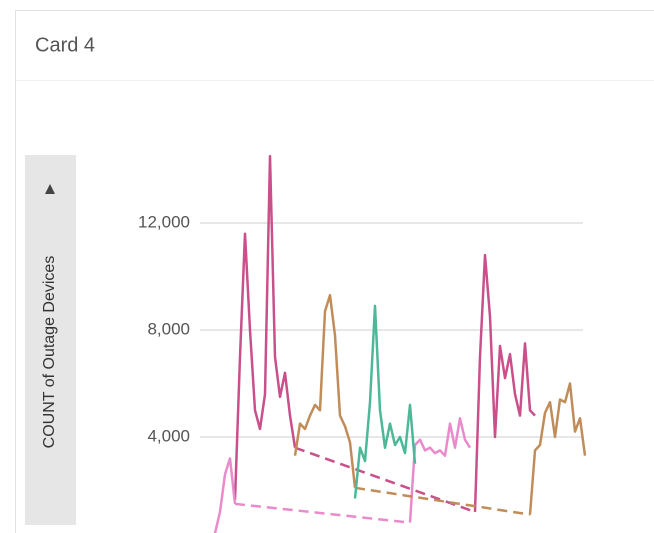 This screenshot has height=533, width=654. Describe the element at coordinates (50, 189) in the screenshot. I see `dropdown-arrow` at that location.